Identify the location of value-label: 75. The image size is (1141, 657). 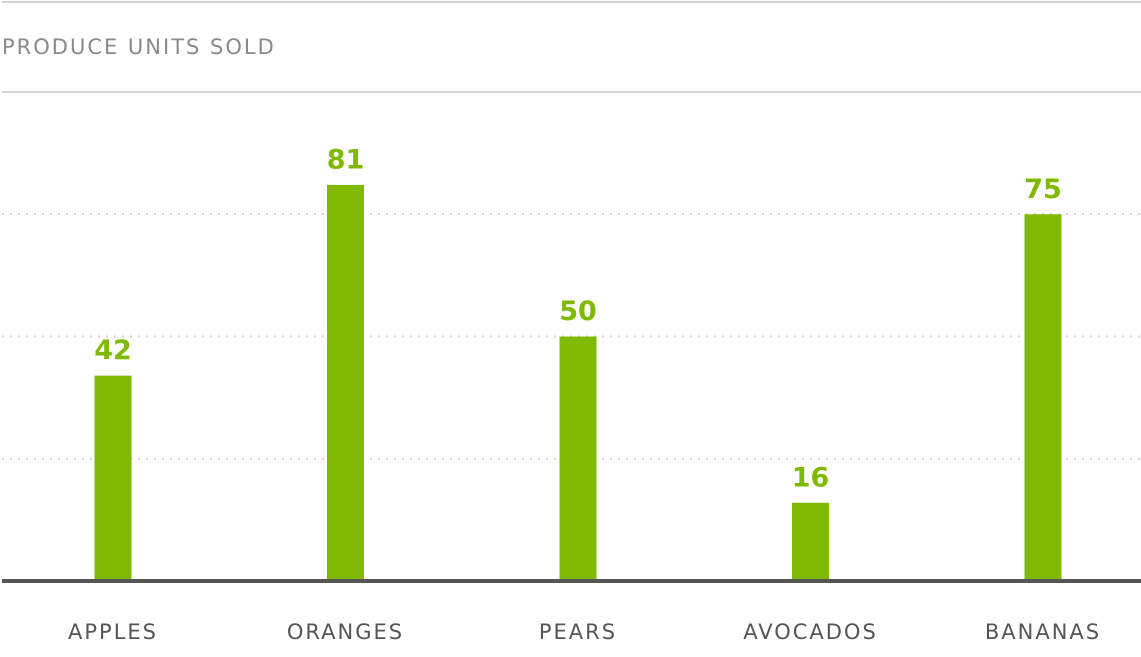
(1043, 189).